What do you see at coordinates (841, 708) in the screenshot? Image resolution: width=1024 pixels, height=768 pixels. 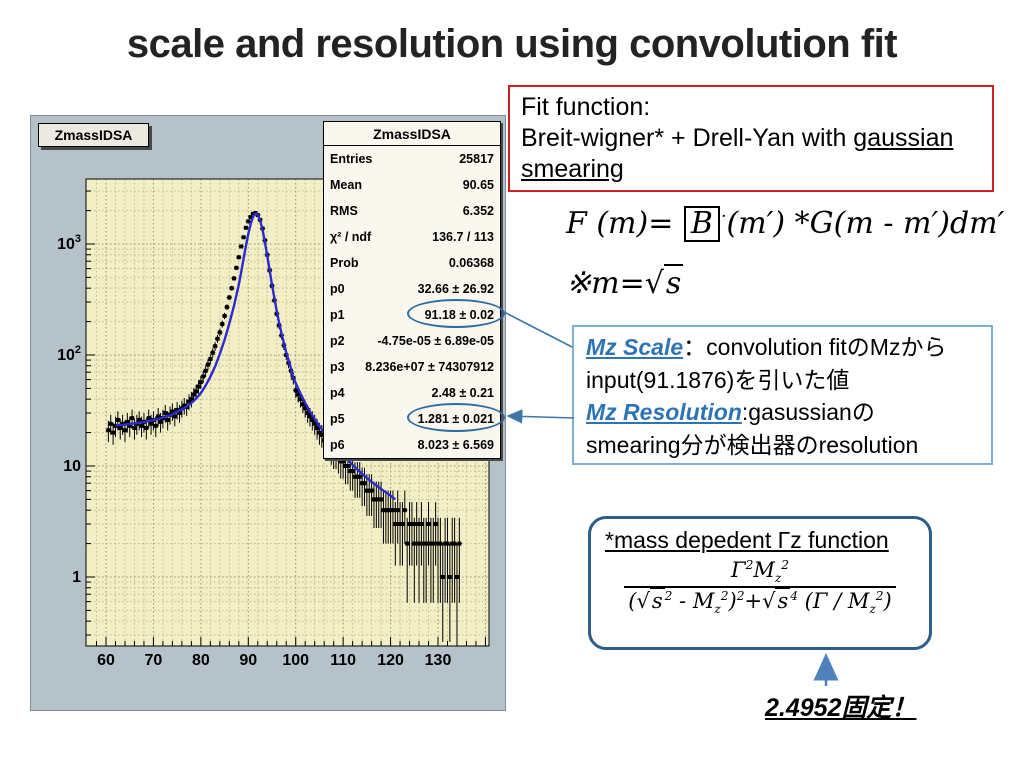 I see `gamma-fixed-note: 2.4952固定！` at bounding box center [841, 708].